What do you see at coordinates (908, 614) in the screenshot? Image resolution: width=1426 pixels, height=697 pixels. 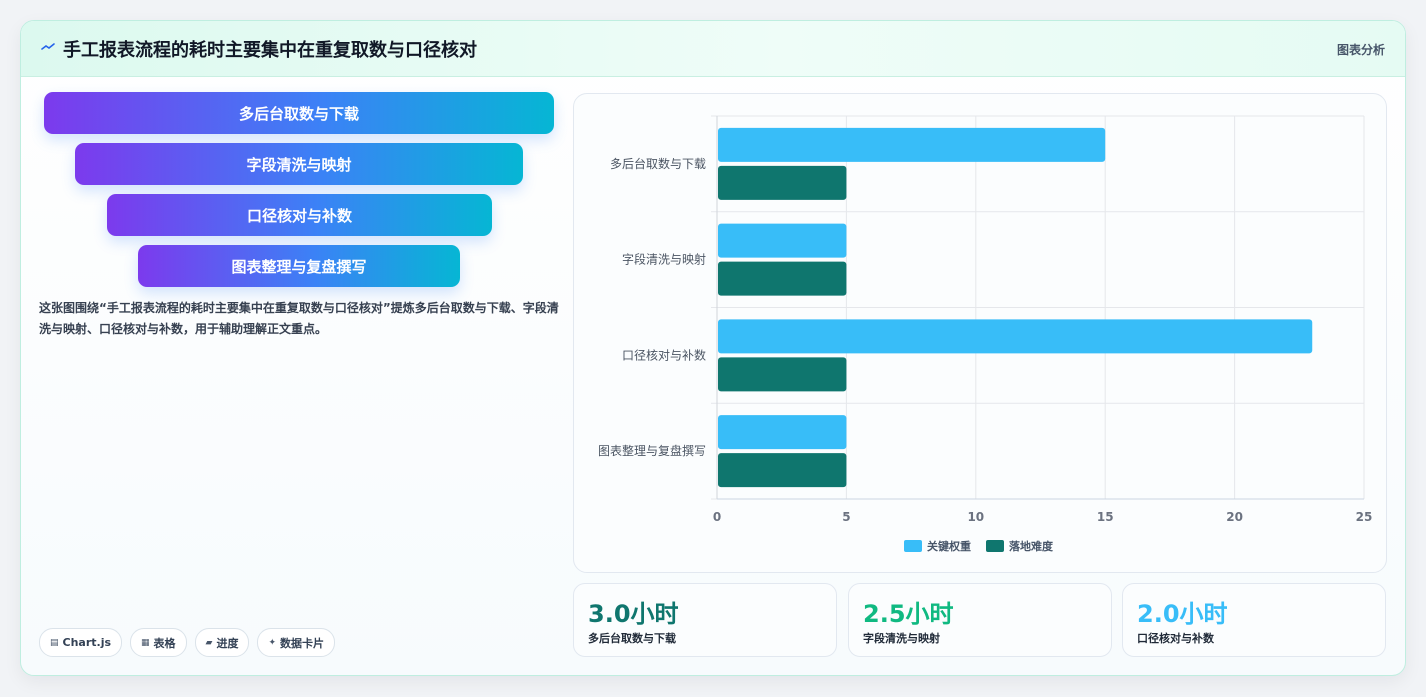 I see `stat-value: 2.5小时` at bounding box center [908, 614].